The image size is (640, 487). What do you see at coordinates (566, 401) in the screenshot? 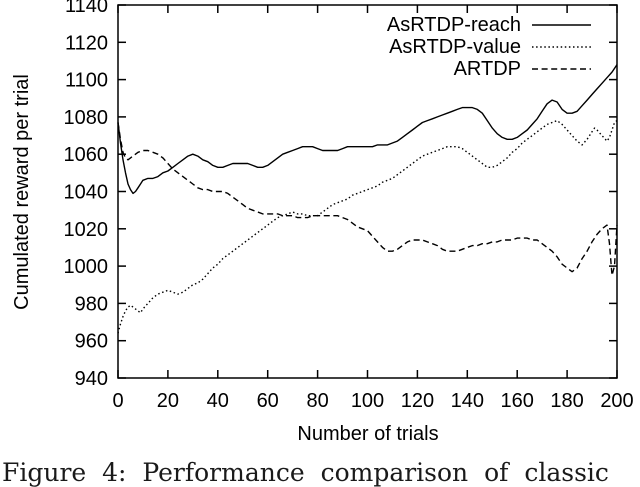
I see `x-tick-label: 180` at bounding box center [566, 401].